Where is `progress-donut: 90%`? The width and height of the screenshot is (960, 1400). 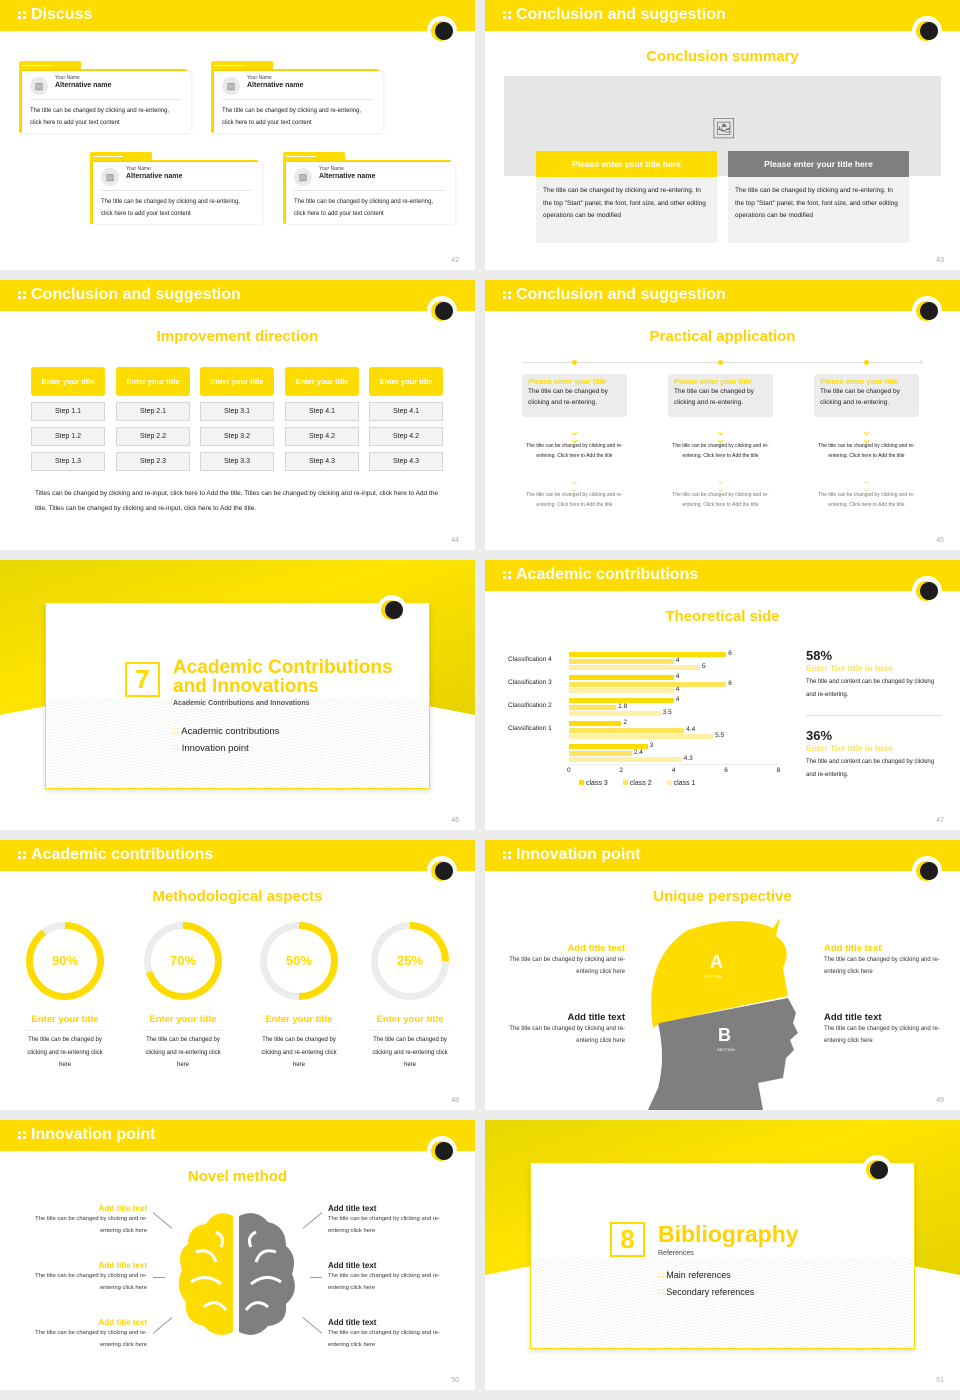 progress-donut: 90% is located at coordinates (65, 961).